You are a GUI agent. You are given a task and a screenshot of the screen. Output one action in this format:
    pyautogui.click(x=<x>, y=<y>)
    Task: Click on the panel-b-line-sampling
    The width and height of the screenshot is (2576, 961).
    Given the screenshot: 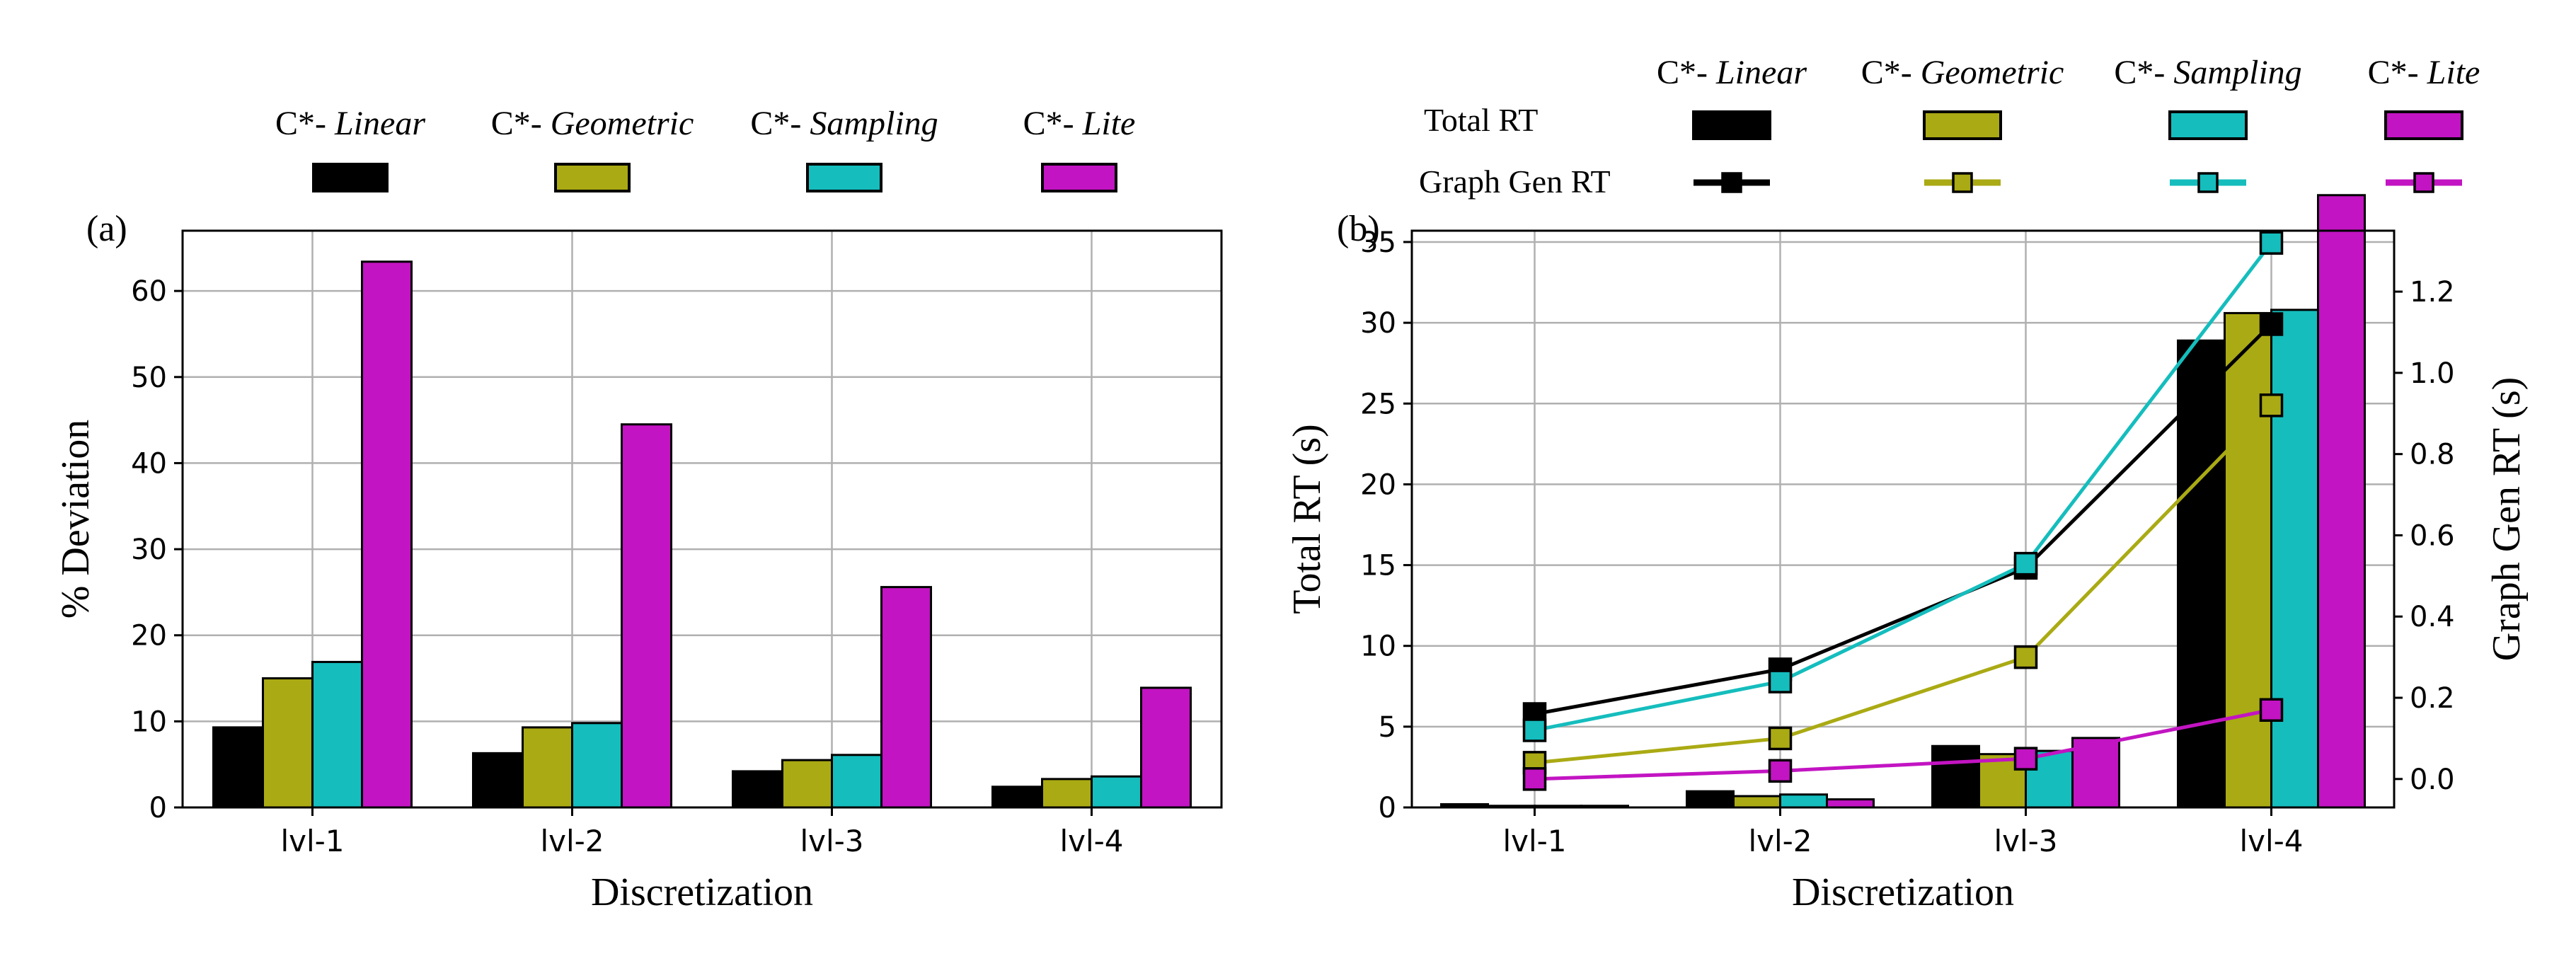 What is the action you would take?
    pyautogui.click(x=1904, y=487)
    